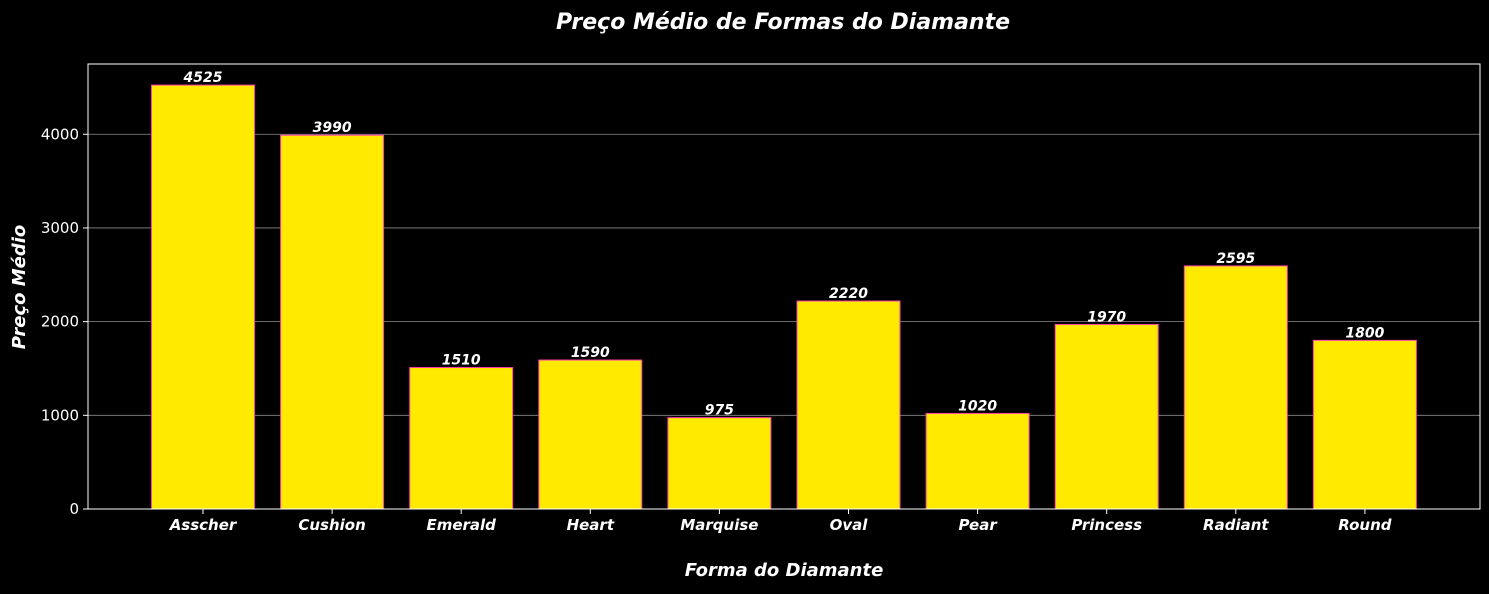 This screenshot has width=1489, height=594. What do you see at coordinates (60, 415) in the screenshot?
I see `y-tick-label: 1000` at bounding box center [60, 415].